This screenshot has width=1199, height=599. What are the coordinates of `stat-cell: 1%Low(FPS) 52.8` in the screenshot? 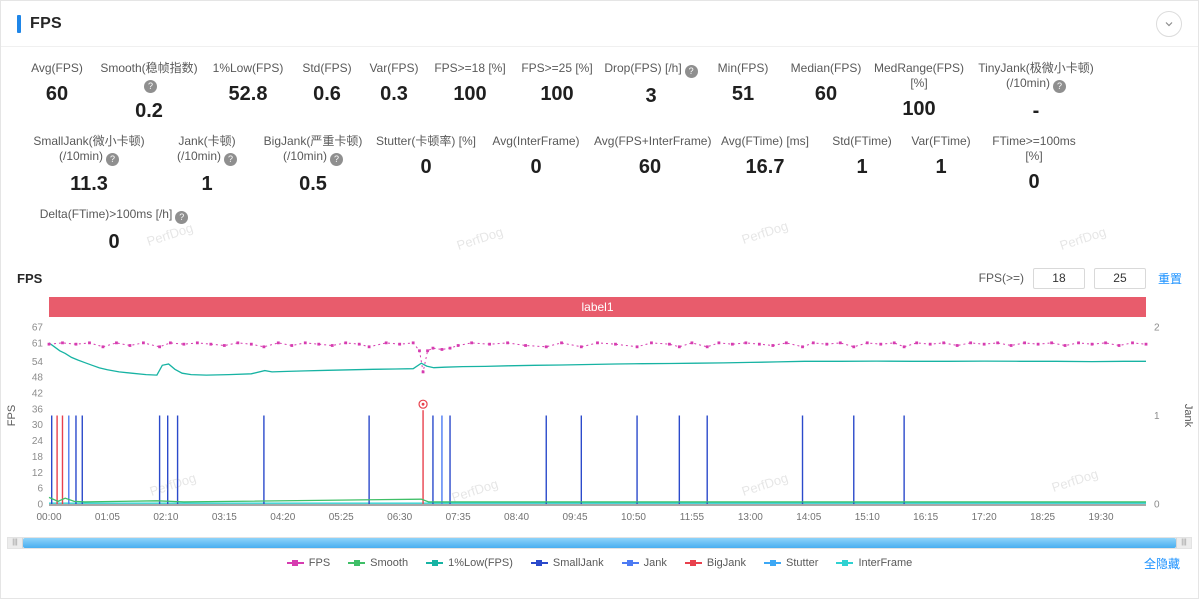 It's located at (248, 83).